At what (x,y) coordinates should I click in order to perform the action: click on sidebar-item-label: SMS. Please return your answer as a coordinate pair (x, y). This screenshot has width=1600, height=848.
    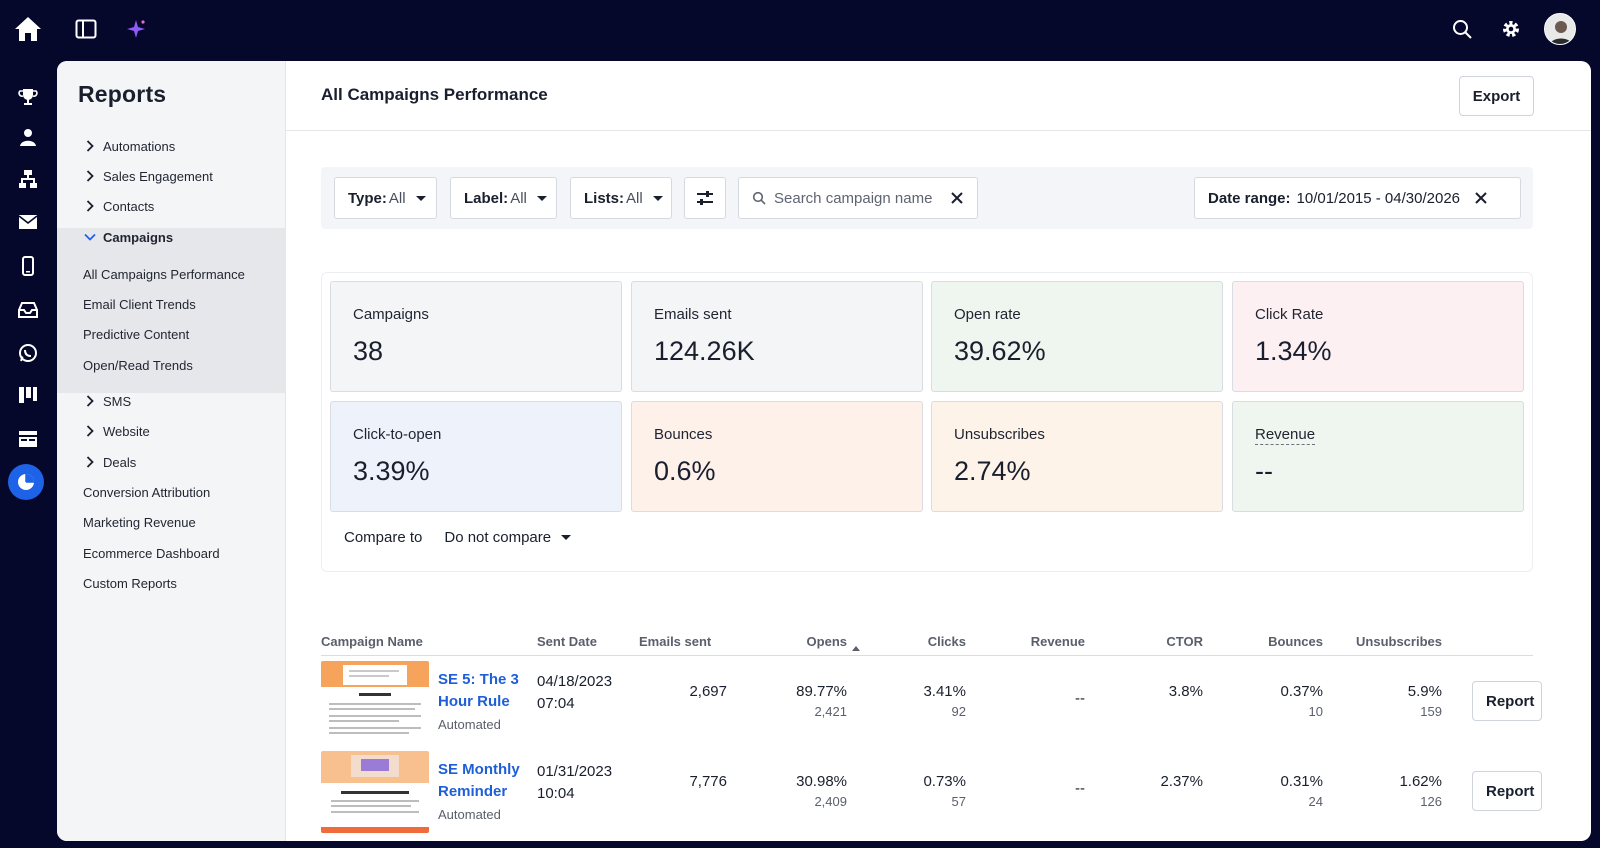
    Looking at the image, I should click on (117, 401).